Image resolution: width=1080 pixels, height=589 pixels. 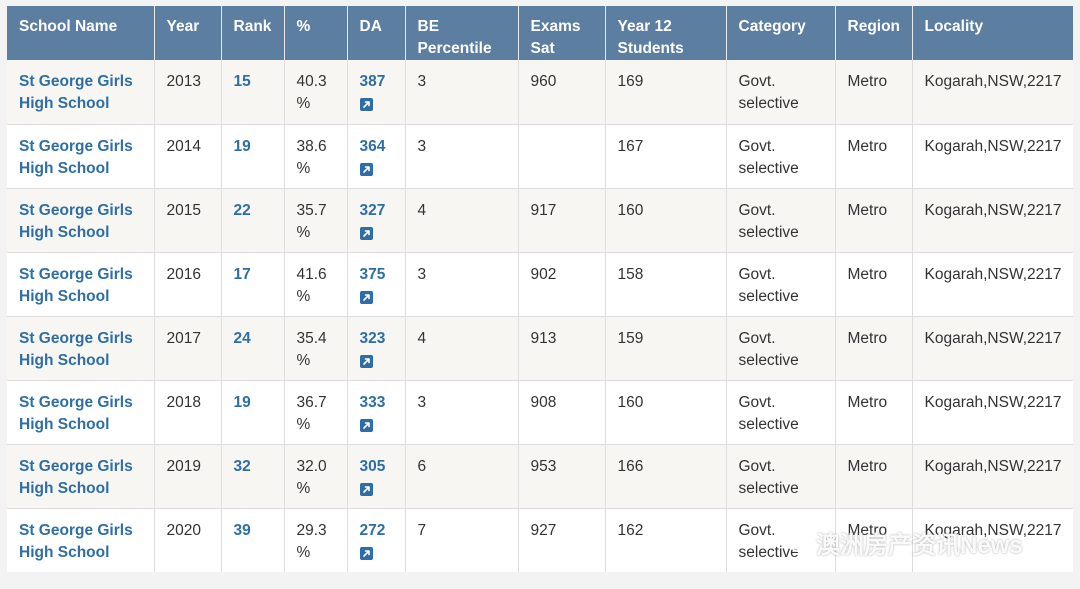 What do you see at coordinates (303, 26) in the screenshot?
I see `column-header-label: %` at bounding box center [303, 26].